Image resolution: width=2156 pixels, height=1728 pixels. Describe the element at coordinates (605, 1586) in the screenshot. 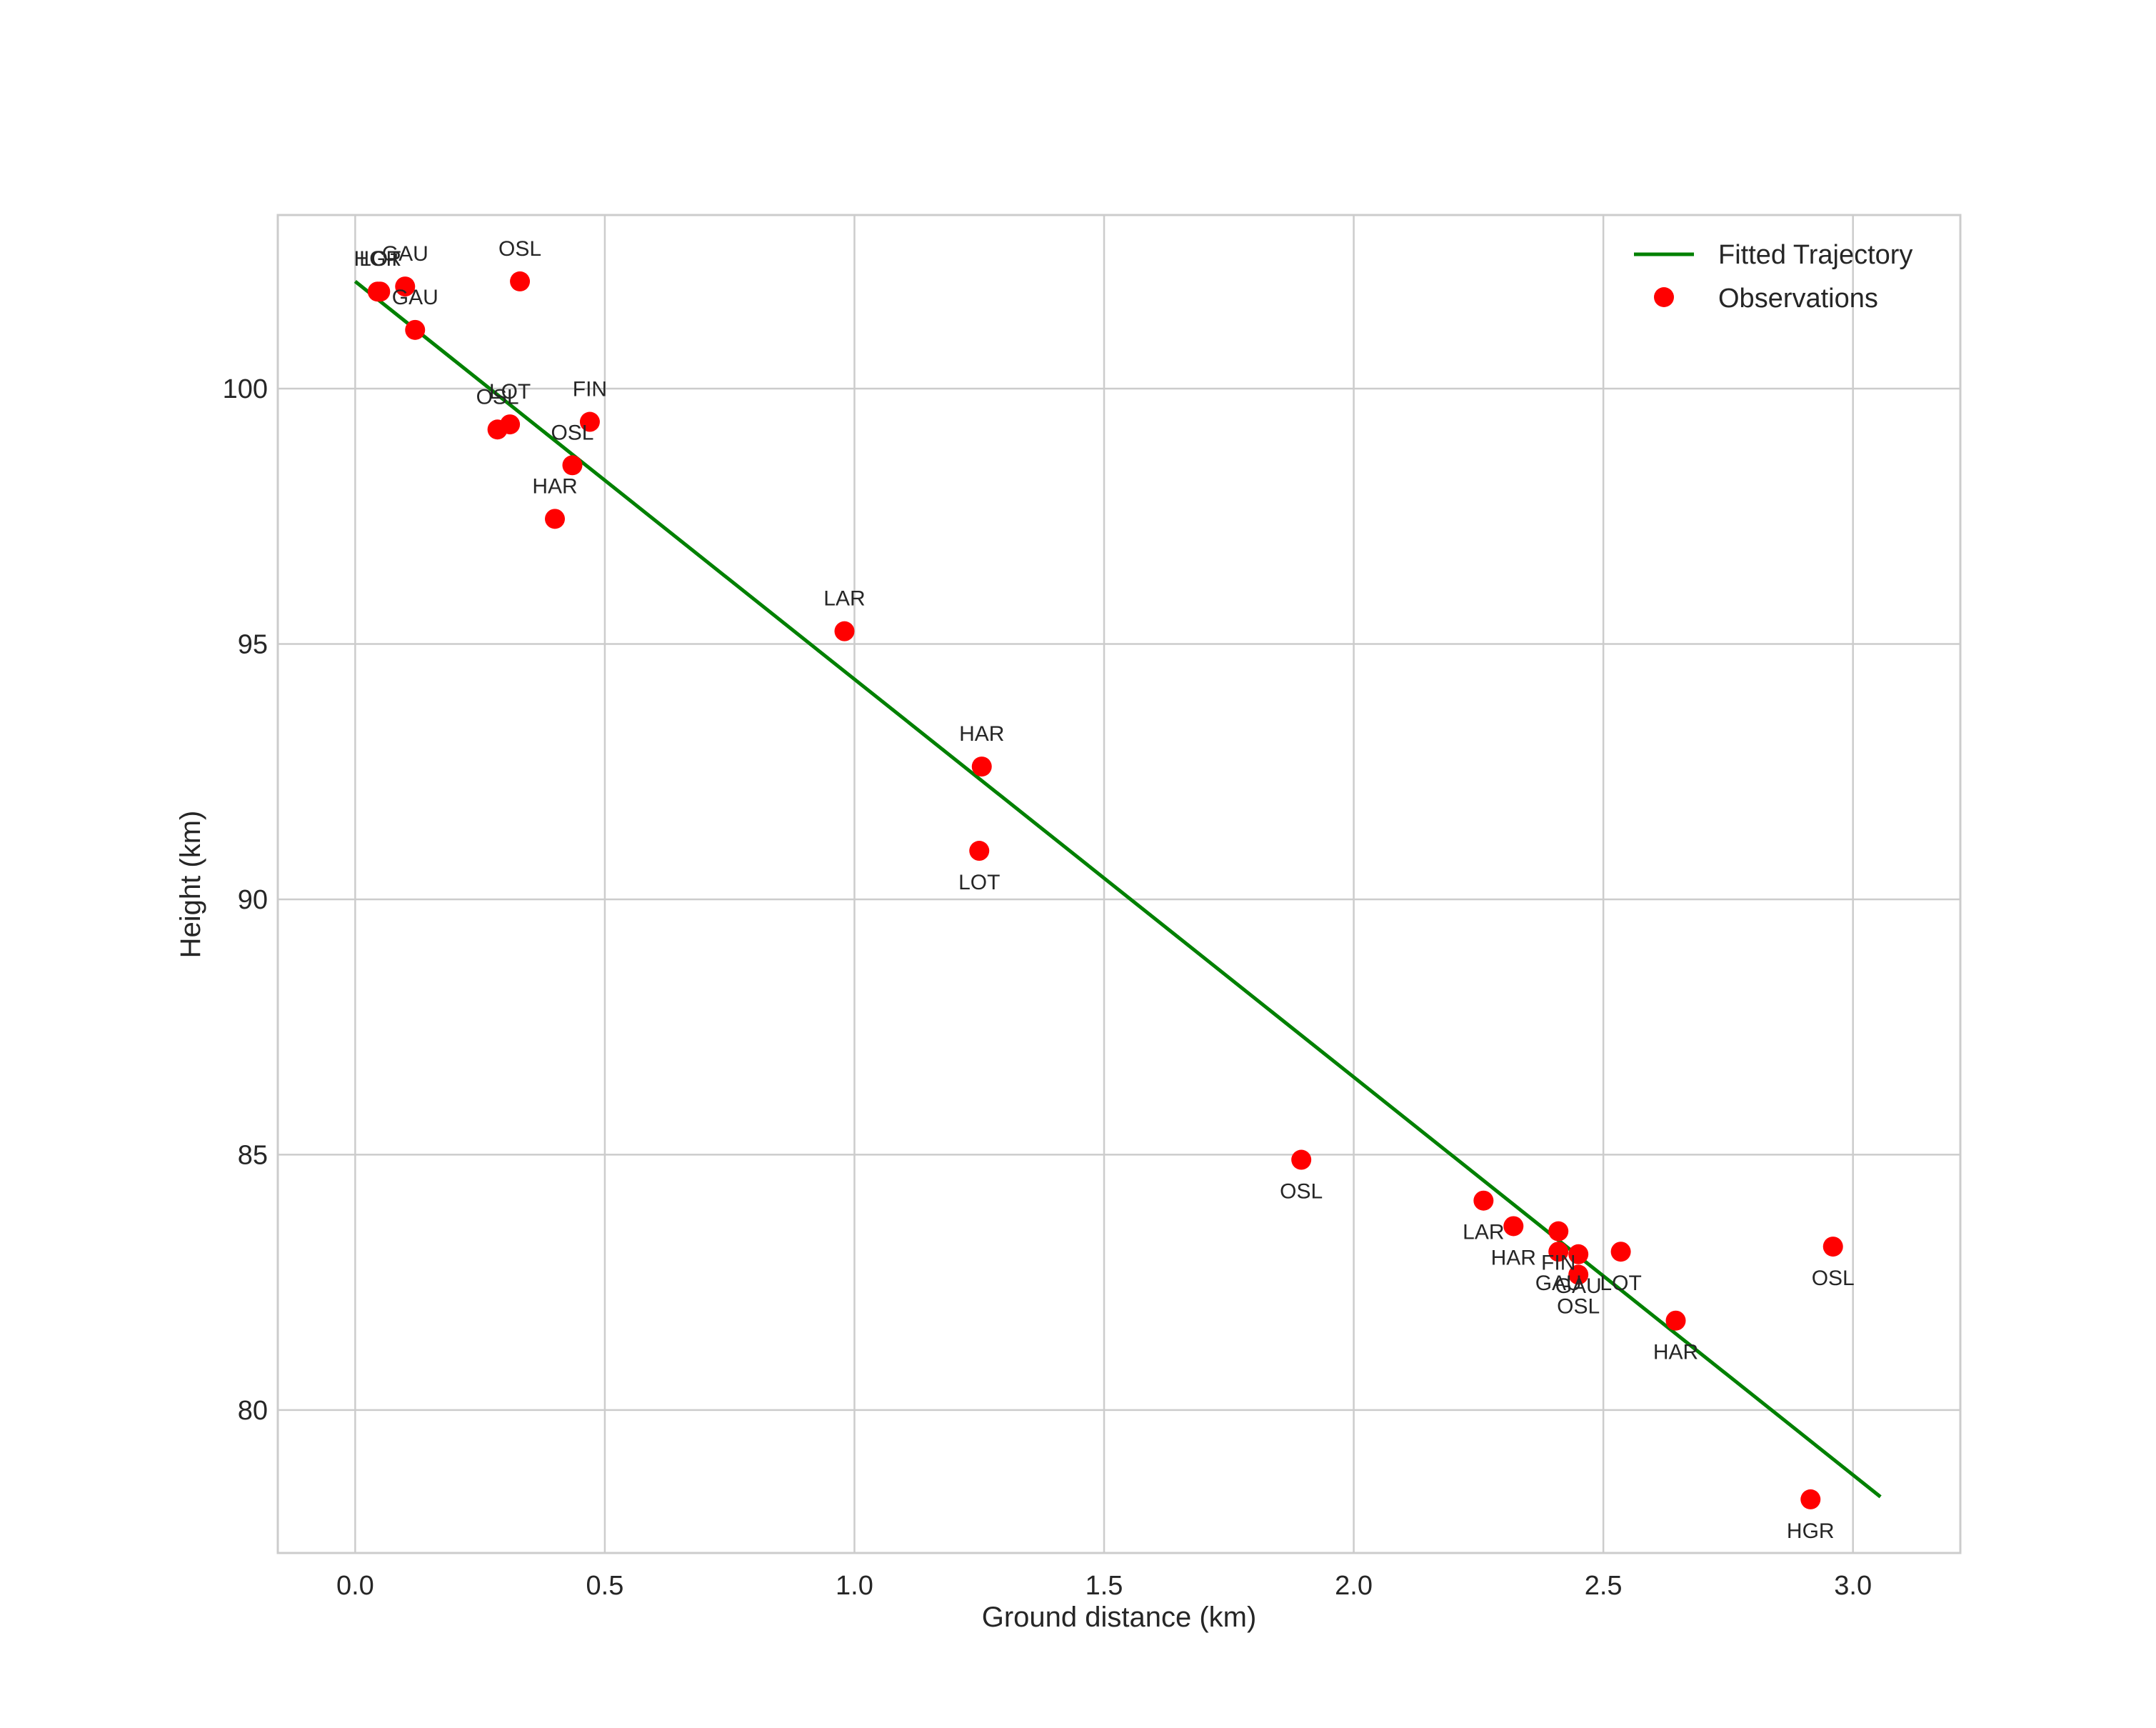

I see `x-tick-label: 0.5` at that location.